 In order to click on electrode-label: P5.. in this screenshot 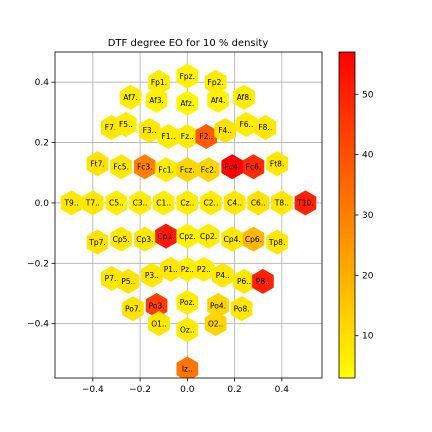, I will do `click(128, 281)`.